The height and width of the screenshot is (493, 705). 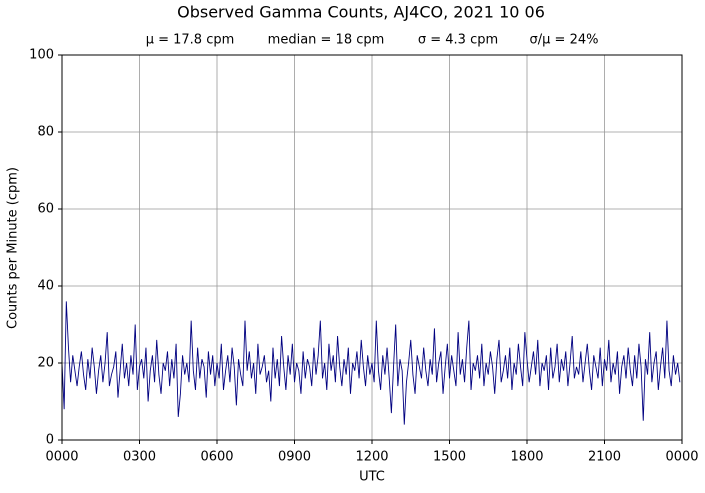 What do you see at coordinates (45, 209) in the screenshot?
I see `y-tick-label: 60` at bounding box center [45, 209].